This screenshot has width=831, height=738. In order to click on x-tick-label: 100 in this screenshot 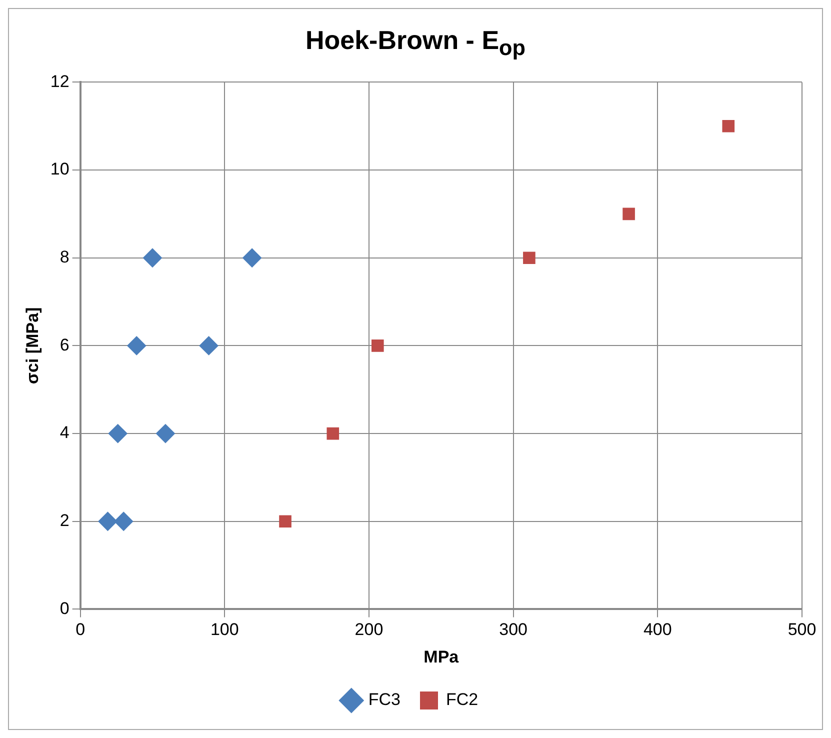, I will do `click(224, 630)`.